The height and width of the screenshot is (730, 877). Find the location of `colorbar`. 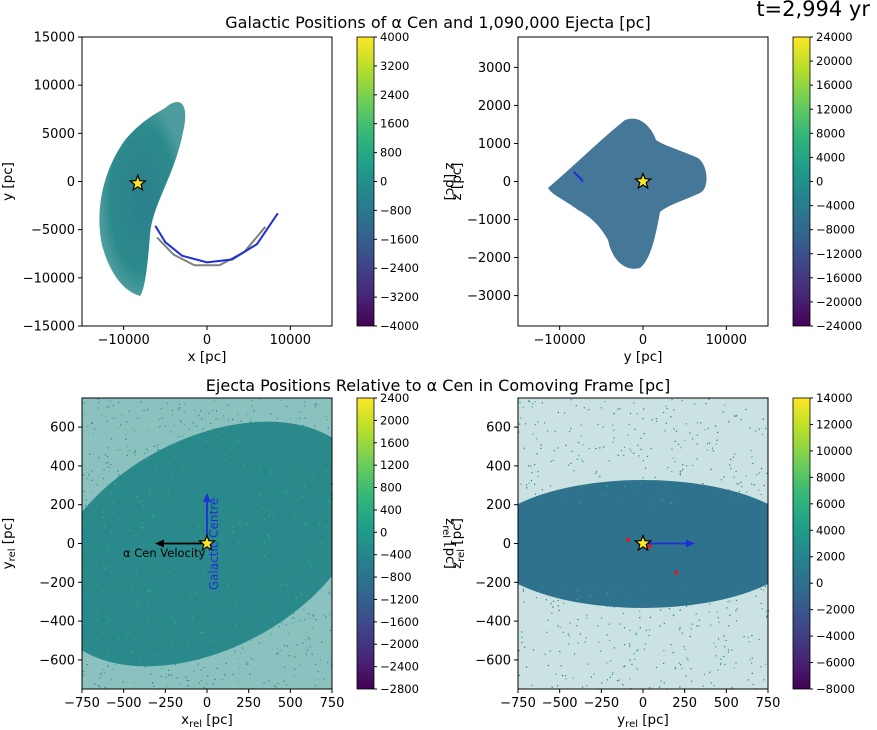

colorbar is located at coordinates (365, 181).